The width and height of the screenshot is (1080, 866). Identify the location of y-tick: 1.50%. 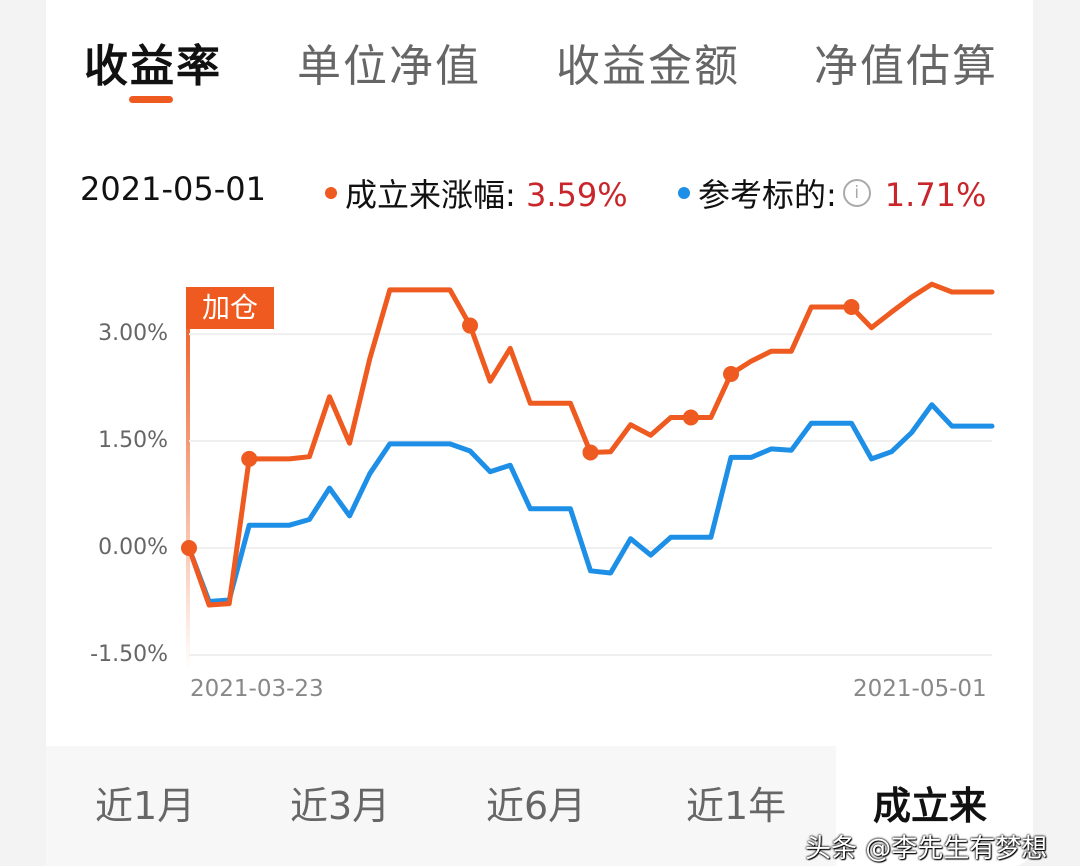
(133, 440).